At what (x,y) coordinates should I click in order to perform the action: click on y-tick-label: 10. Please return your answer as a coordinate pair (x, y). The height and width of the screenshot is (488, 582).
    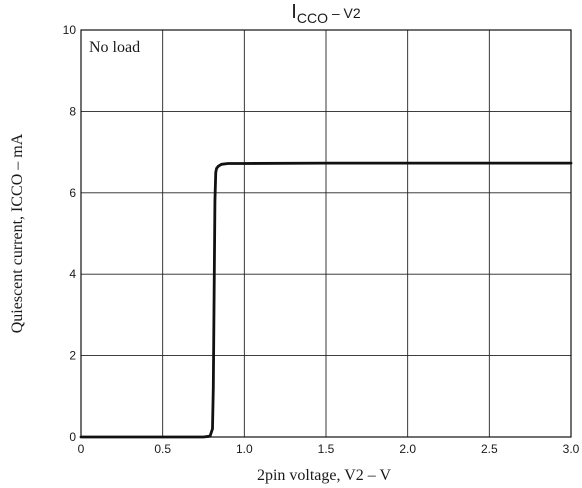
    Looking at the image, I should click on (70, 30).